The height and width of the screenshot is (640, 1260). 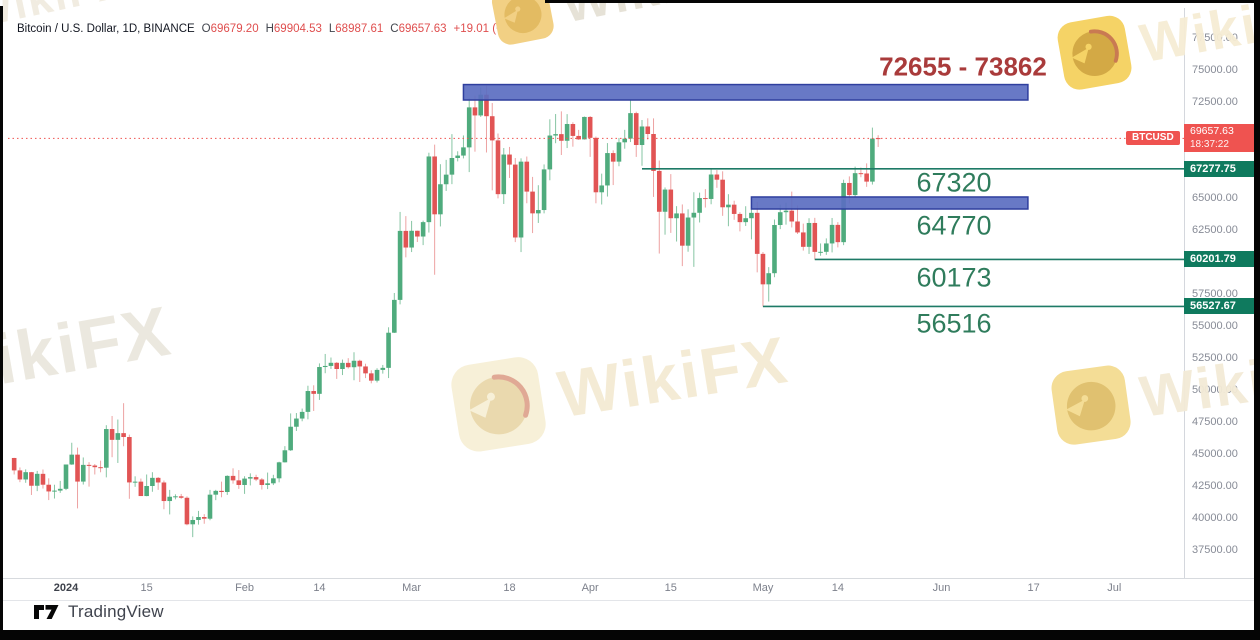 I want to click on current-price-value: 69657.63, so click(x=1212, y=131).